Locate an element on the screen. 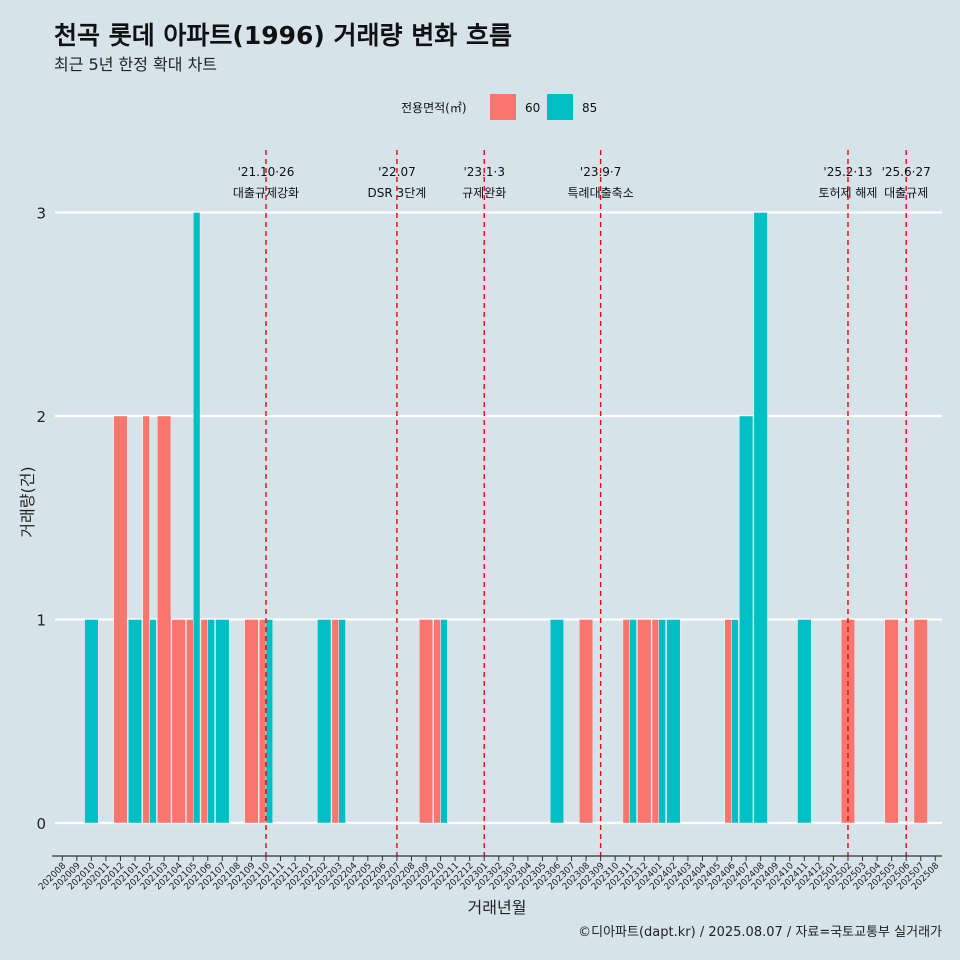 The width and height of the screenshot is (960, 960). y-tick-label: 1 is located at coordinates (41, 621).